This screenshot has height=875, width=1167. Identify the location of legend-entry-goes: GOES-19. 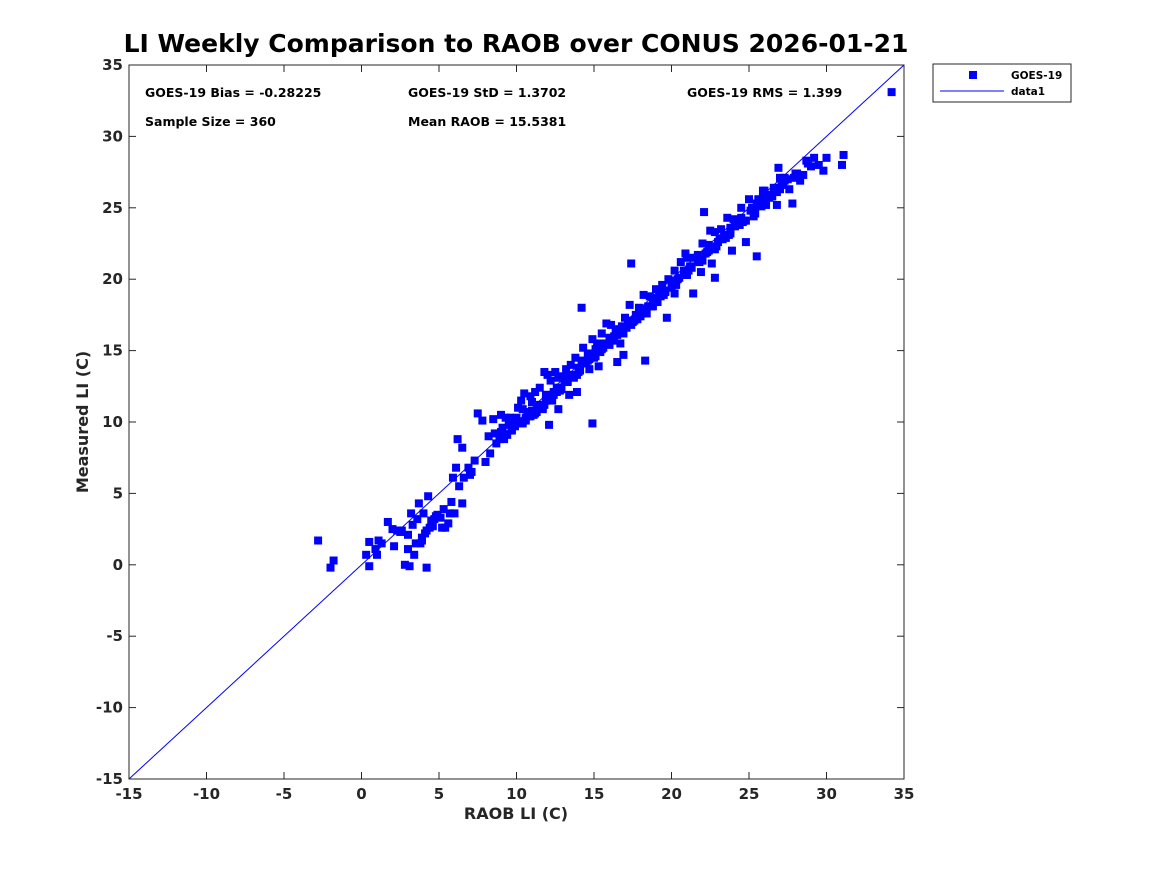
(1036, 76).